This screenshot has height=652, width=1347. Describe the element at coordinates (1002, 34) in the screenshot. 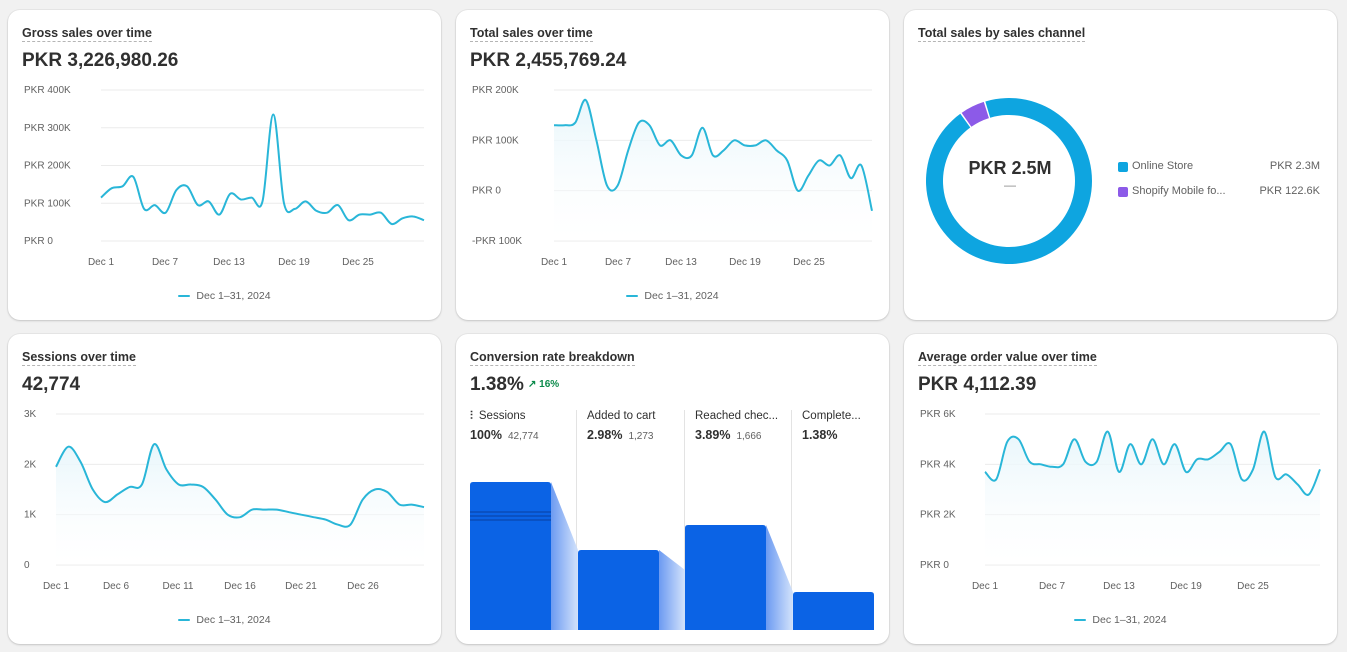

I see `sales-channel-title: Total sales by sales channel` at that location.